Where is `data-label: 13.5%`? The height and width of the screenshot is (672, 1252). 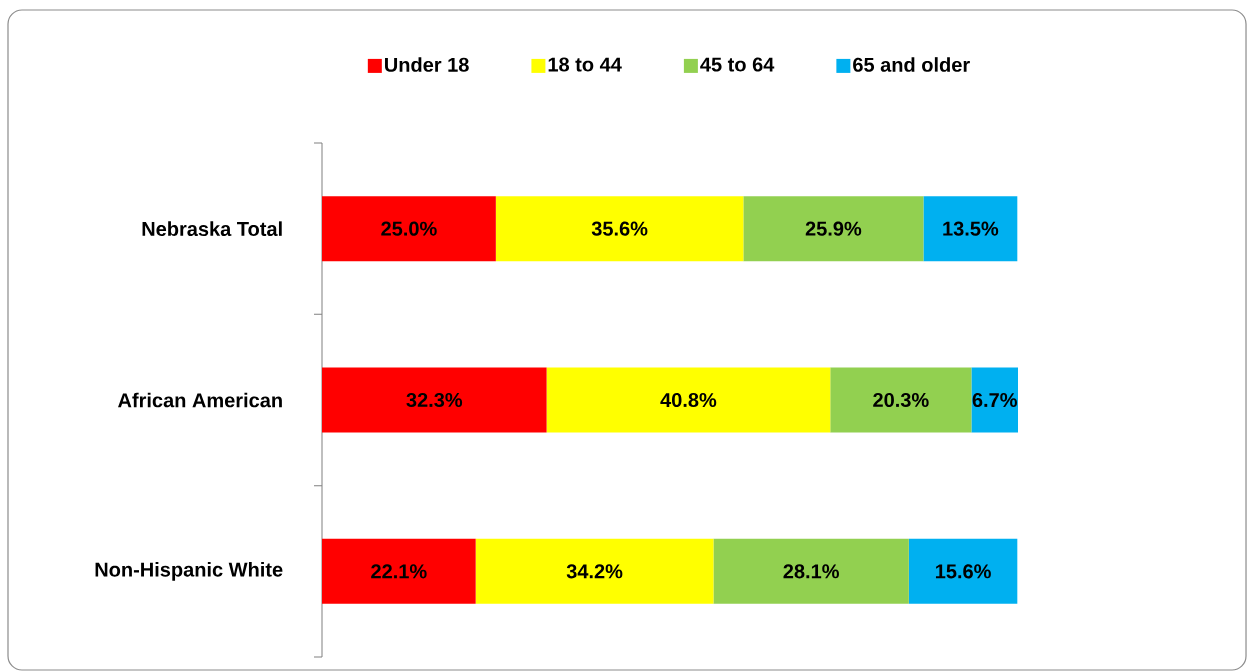 data-label: 13.5% is located at coordinates (971, 228).